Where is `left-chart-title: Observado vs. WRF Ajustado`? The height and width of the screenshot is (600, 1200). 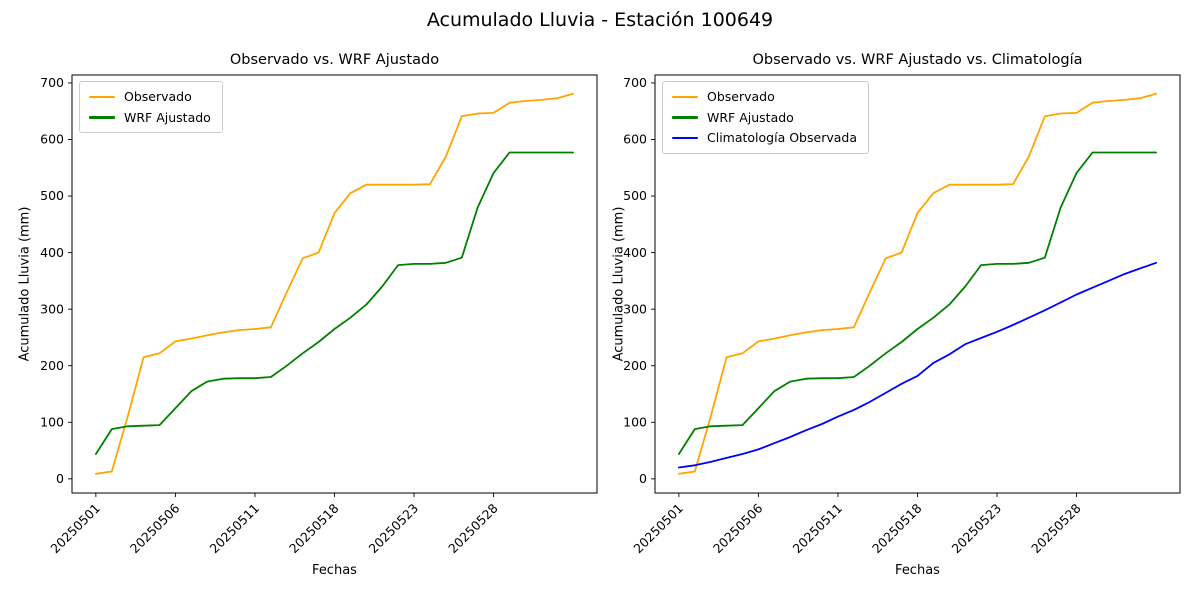 left-chart-title: Observado vs. WRF Ajustado is located at coordinates (334, 60).